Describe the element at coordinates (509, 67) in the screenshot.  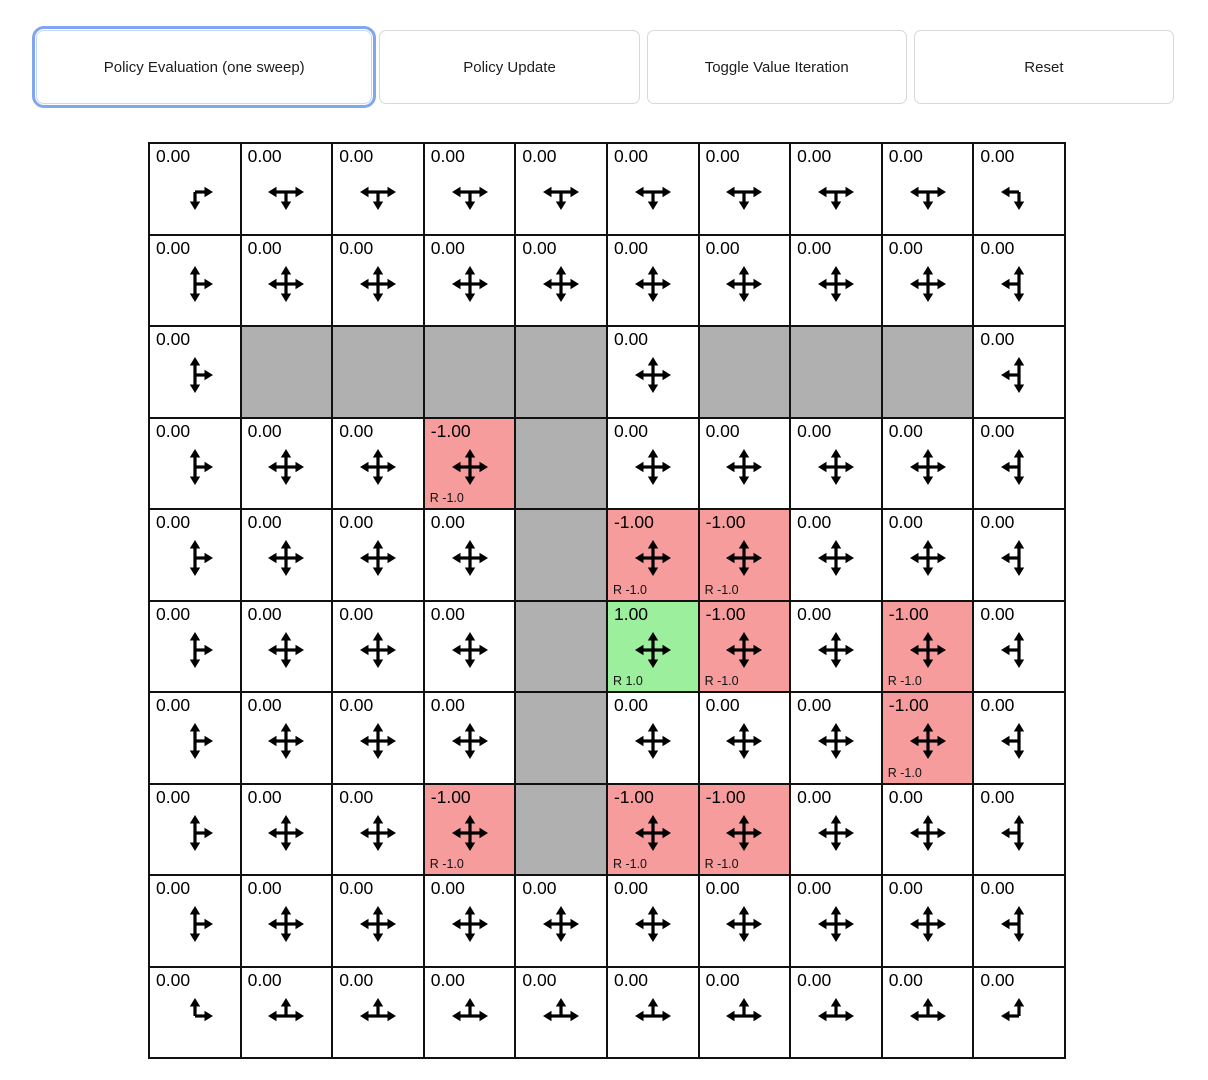
I see `policy-update-button: Policy Update` at that location.